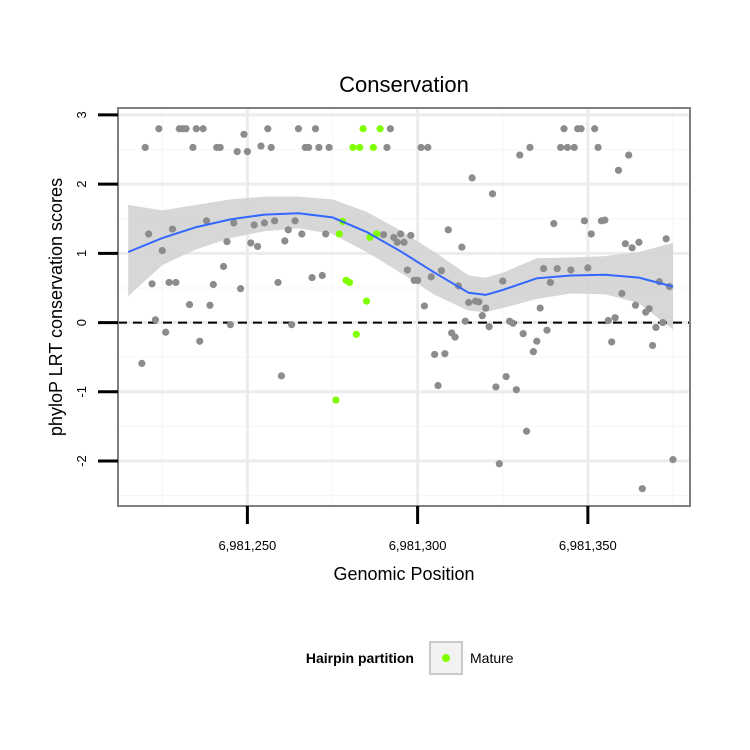 Image resolution: width=750 pixels, height=750 pixels. What do you see at coordinates (418, 545) in the screenshot?
I see `x-tick-label: 6,981,300` at bounding box center [418, 545].